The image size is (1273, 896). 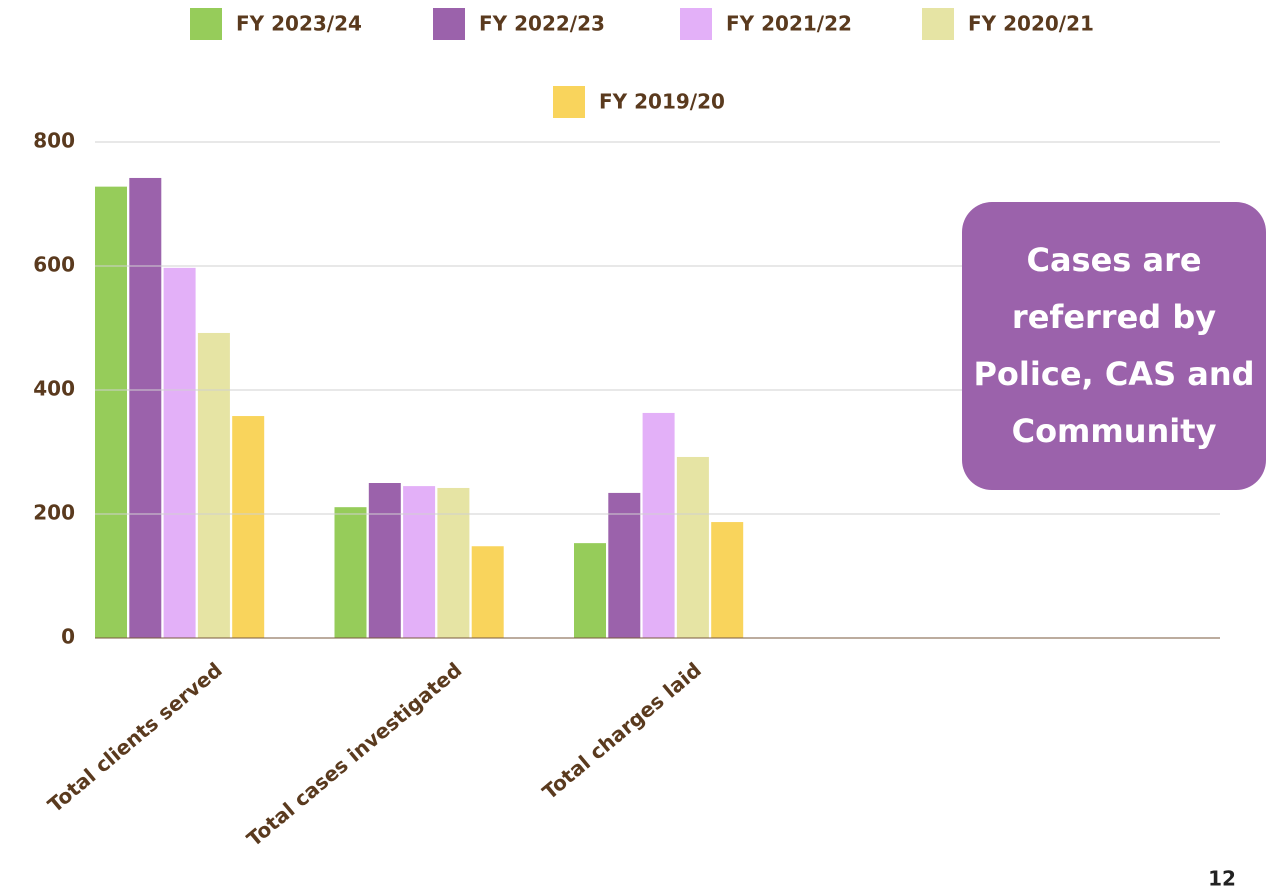 What do you see at coordinates (789, 24) in the screenshot?
I see `legend-label: FY 2021/22` at bounding box center [789, 24].